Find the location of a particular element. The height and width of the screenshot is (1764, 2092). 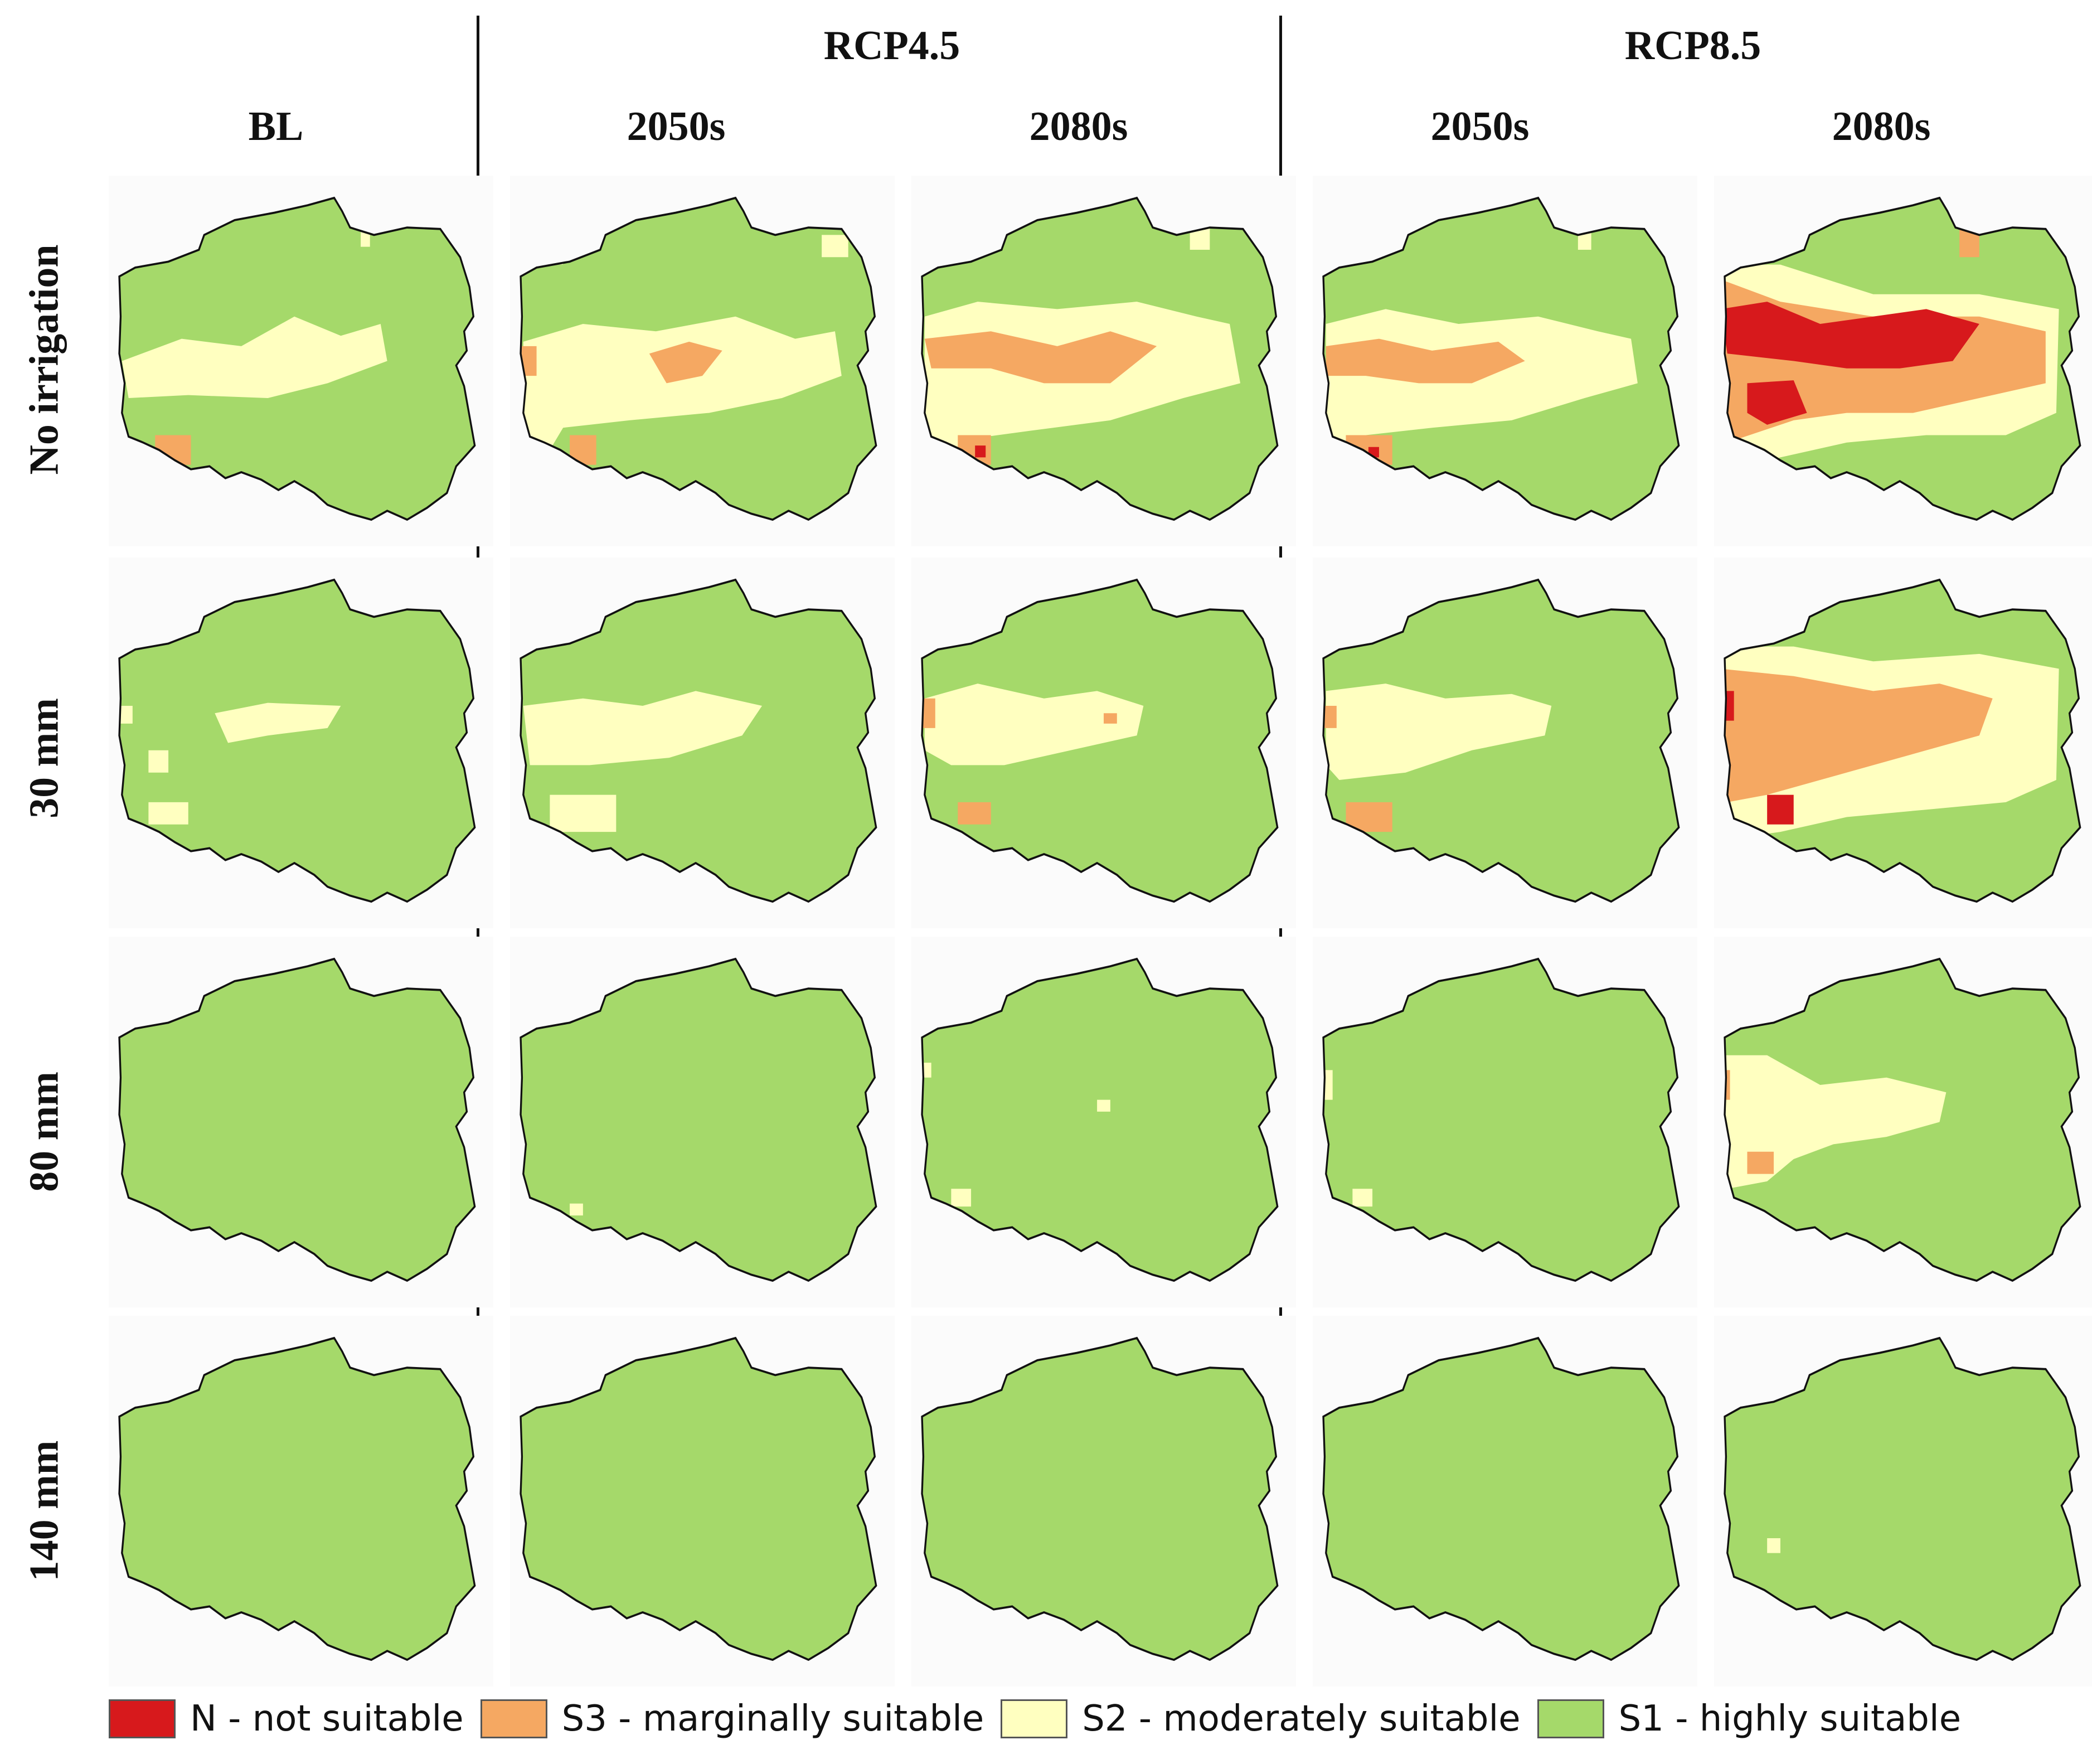

legend-item-s2: S2 - moderately suitable is located at coordinates (1261, 1718).